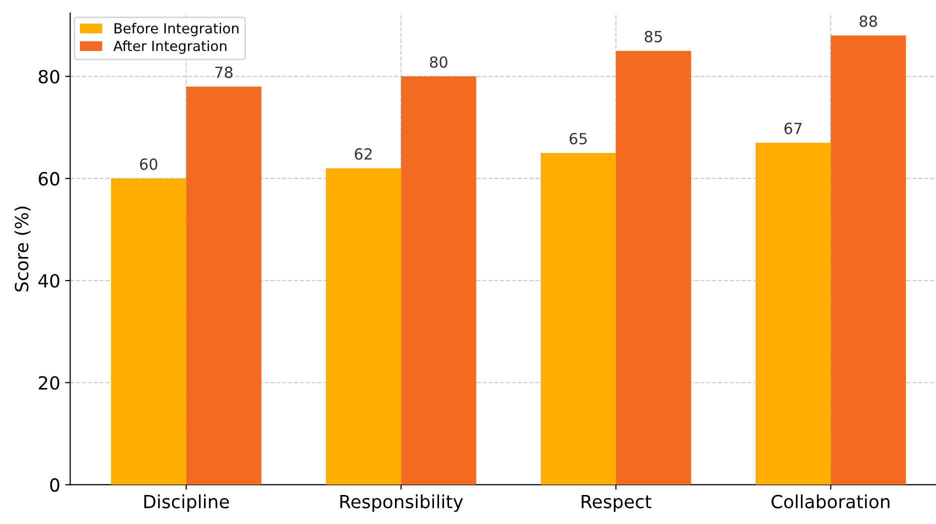 The width and height of the screenshot is (936, 524). I want to click on data-label: 80, so click(439, 62).